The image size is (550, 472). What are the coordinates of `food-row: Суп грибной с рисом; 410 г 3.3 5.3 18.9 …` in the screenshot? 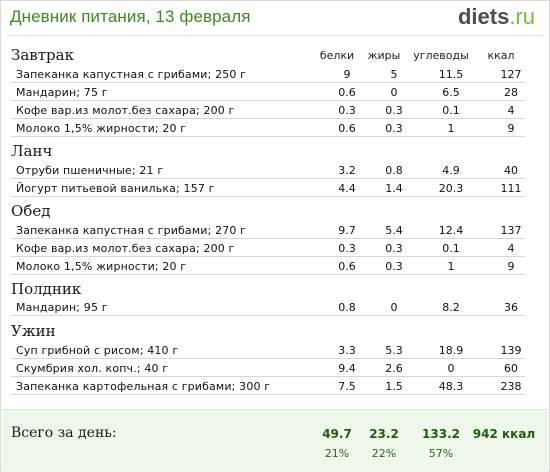 It's located at (268, 350).